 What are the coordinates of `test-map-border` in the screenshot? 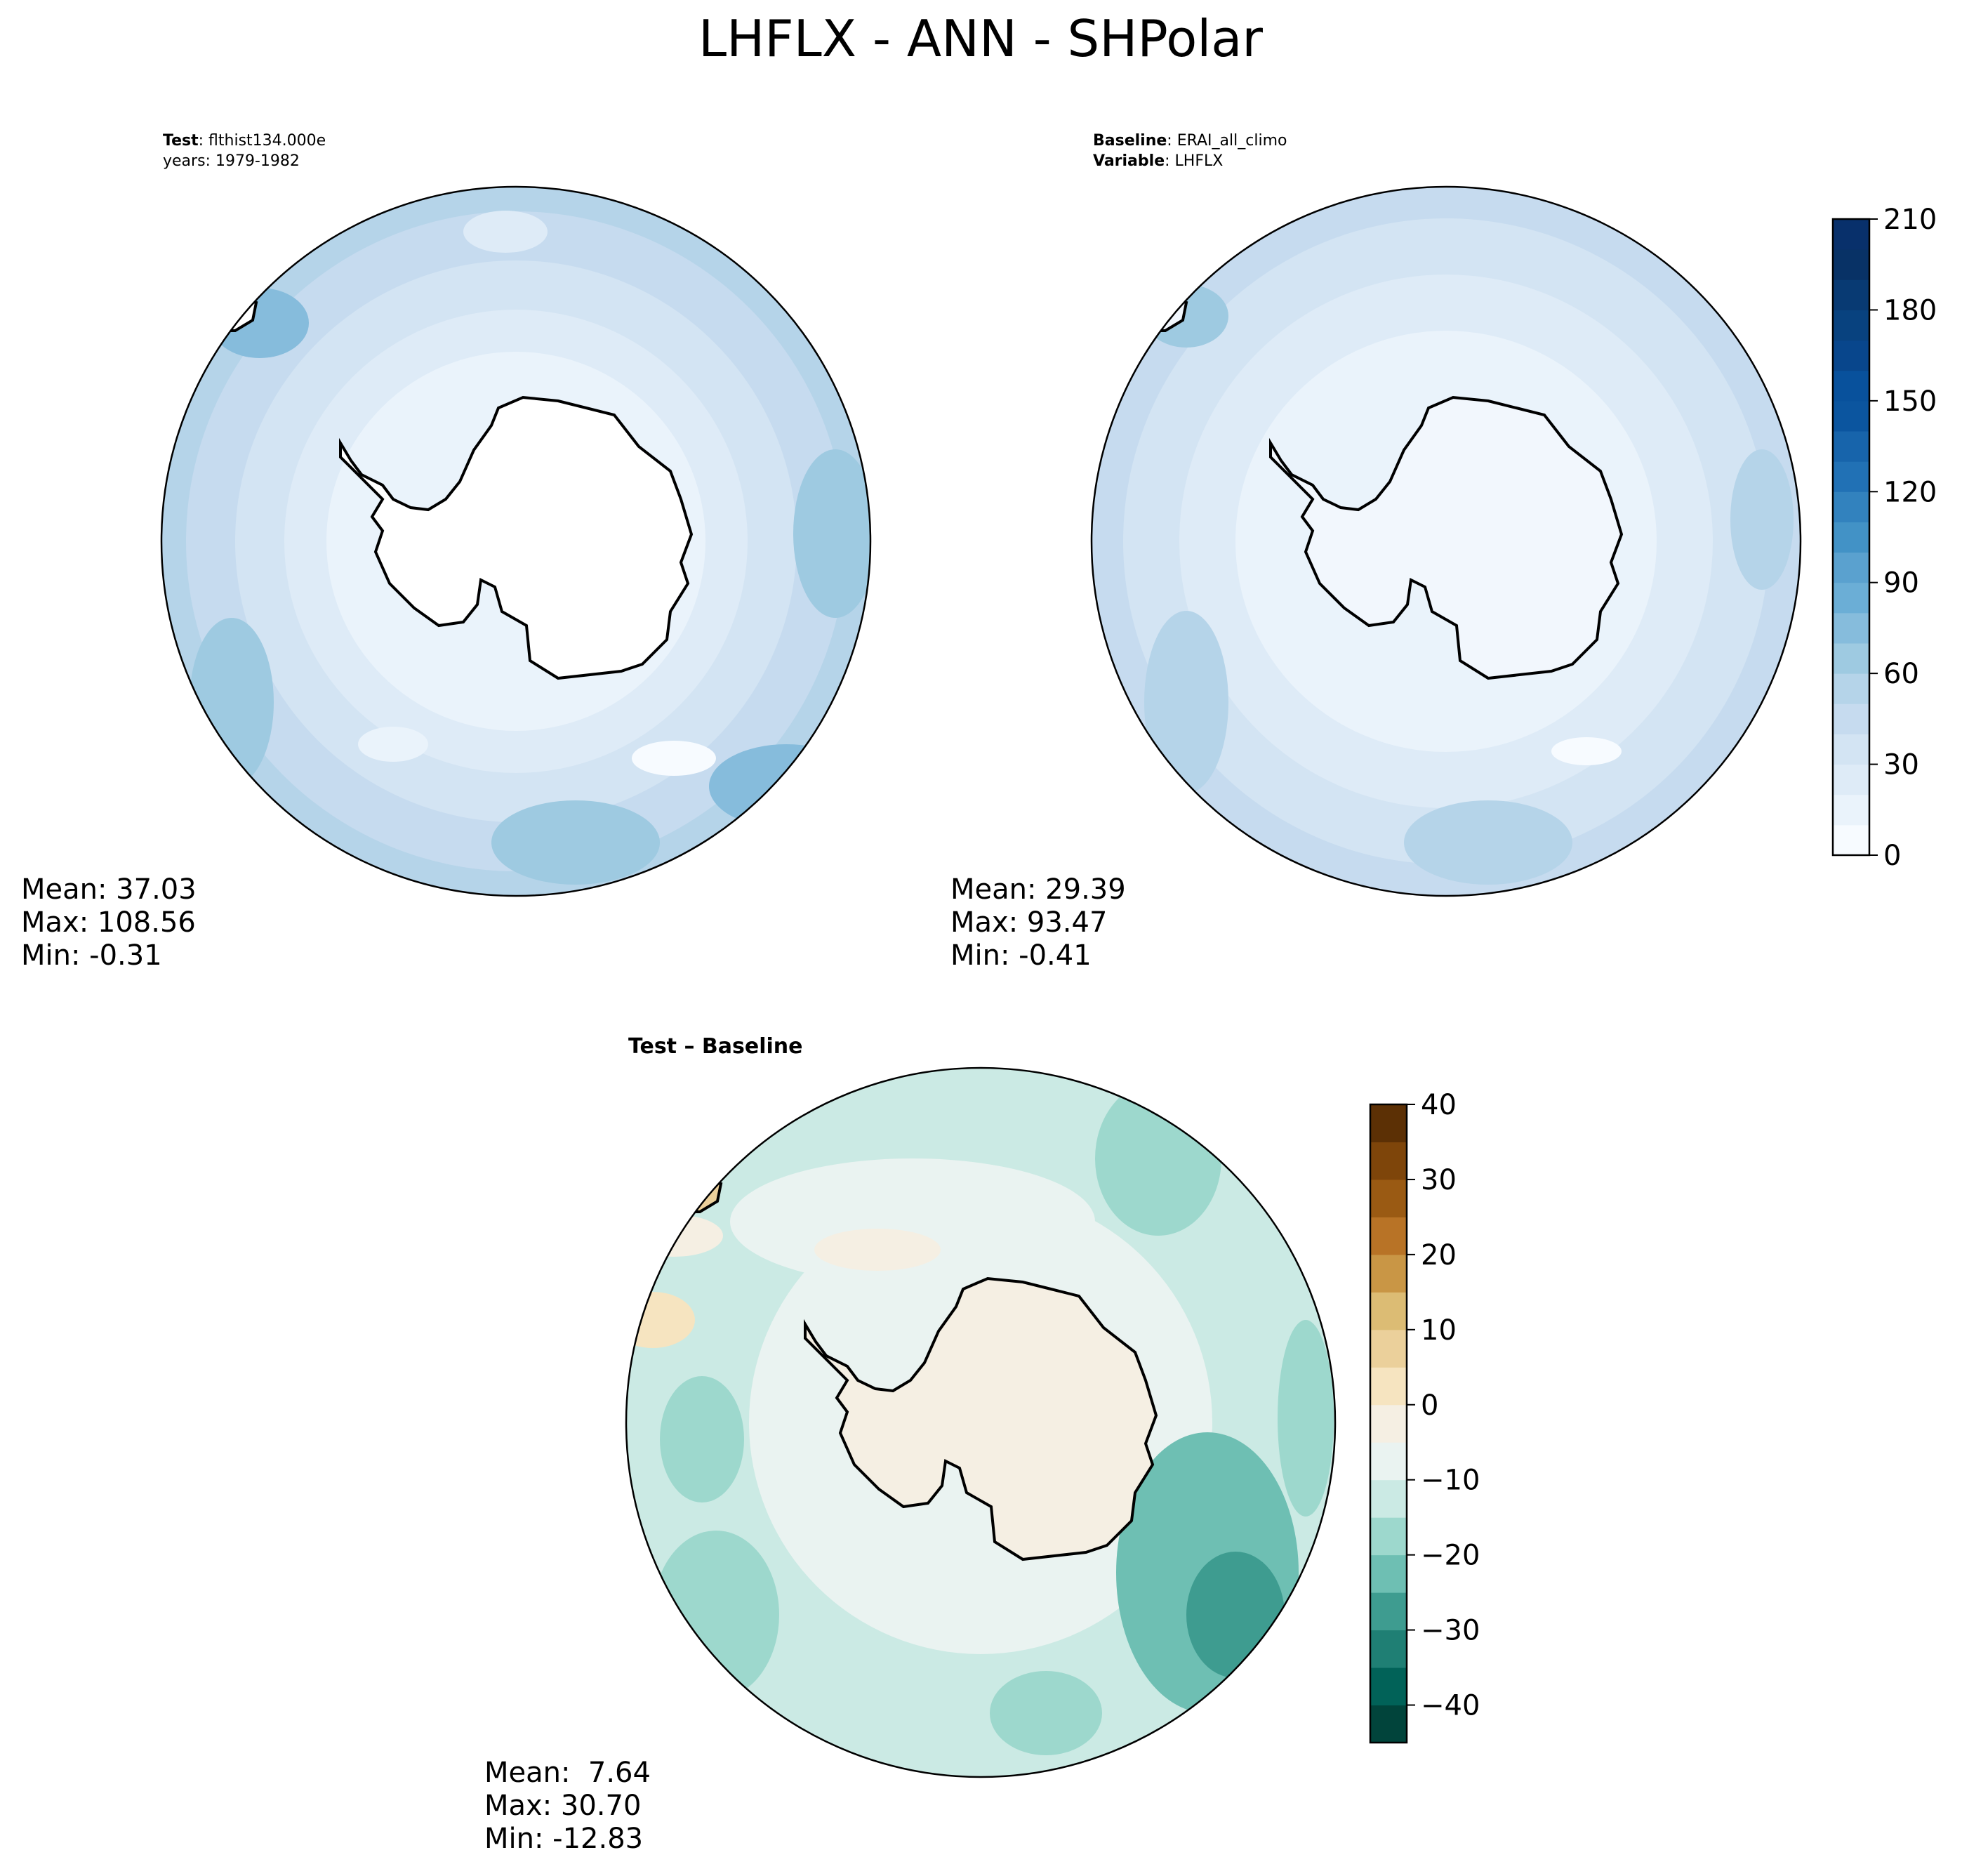 It's located at (516, 541).